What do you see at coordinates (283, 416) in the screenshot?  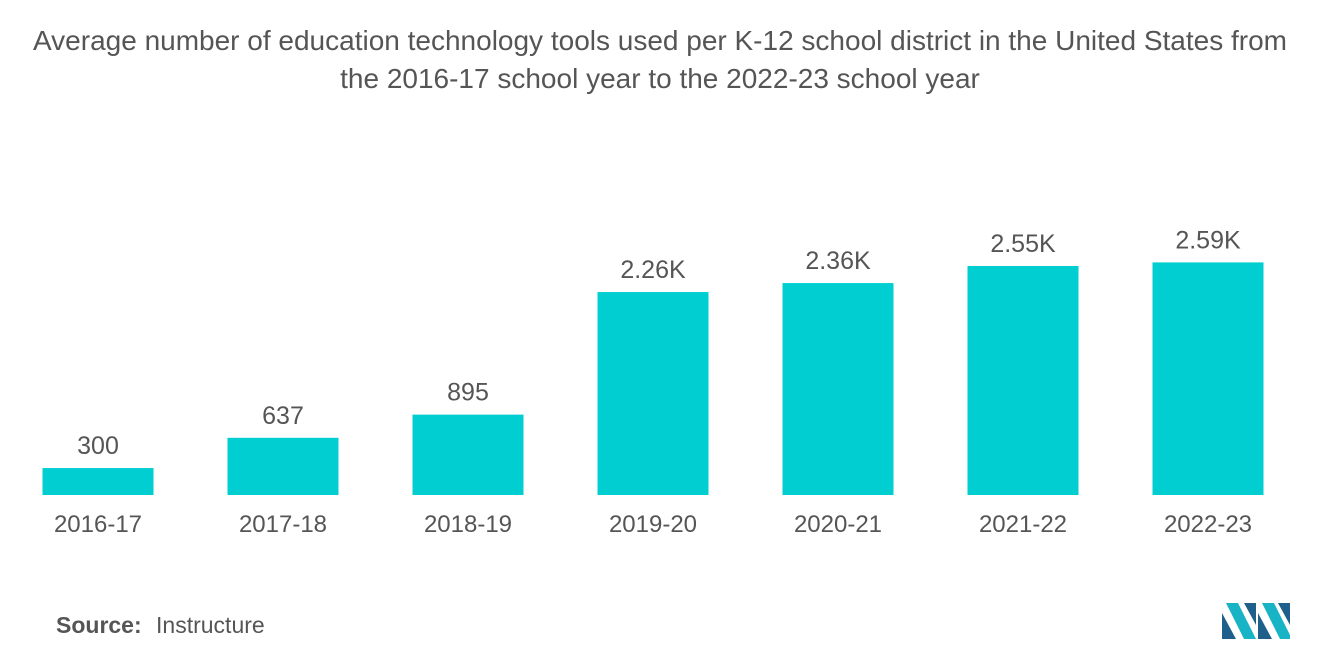 I see `data-label-2017-18: 637` at bounding box center [283, 416].